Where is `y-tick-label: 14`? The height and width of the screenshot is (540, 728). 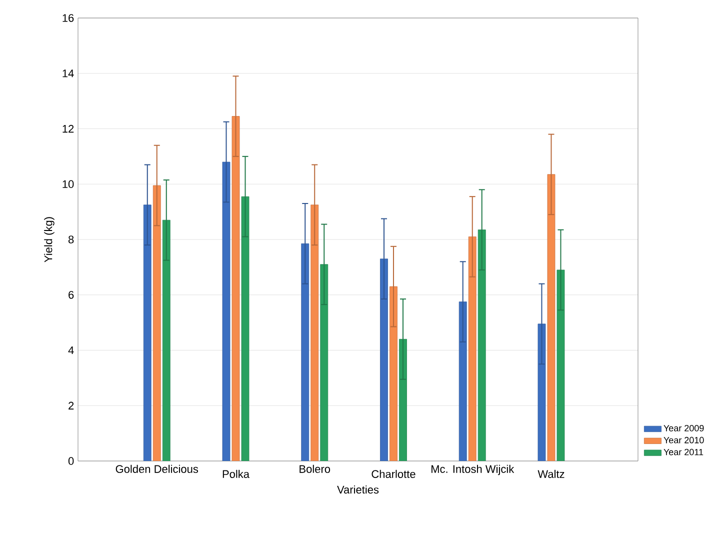 y-tick-label: 14 is located at coordinates (68, 74).